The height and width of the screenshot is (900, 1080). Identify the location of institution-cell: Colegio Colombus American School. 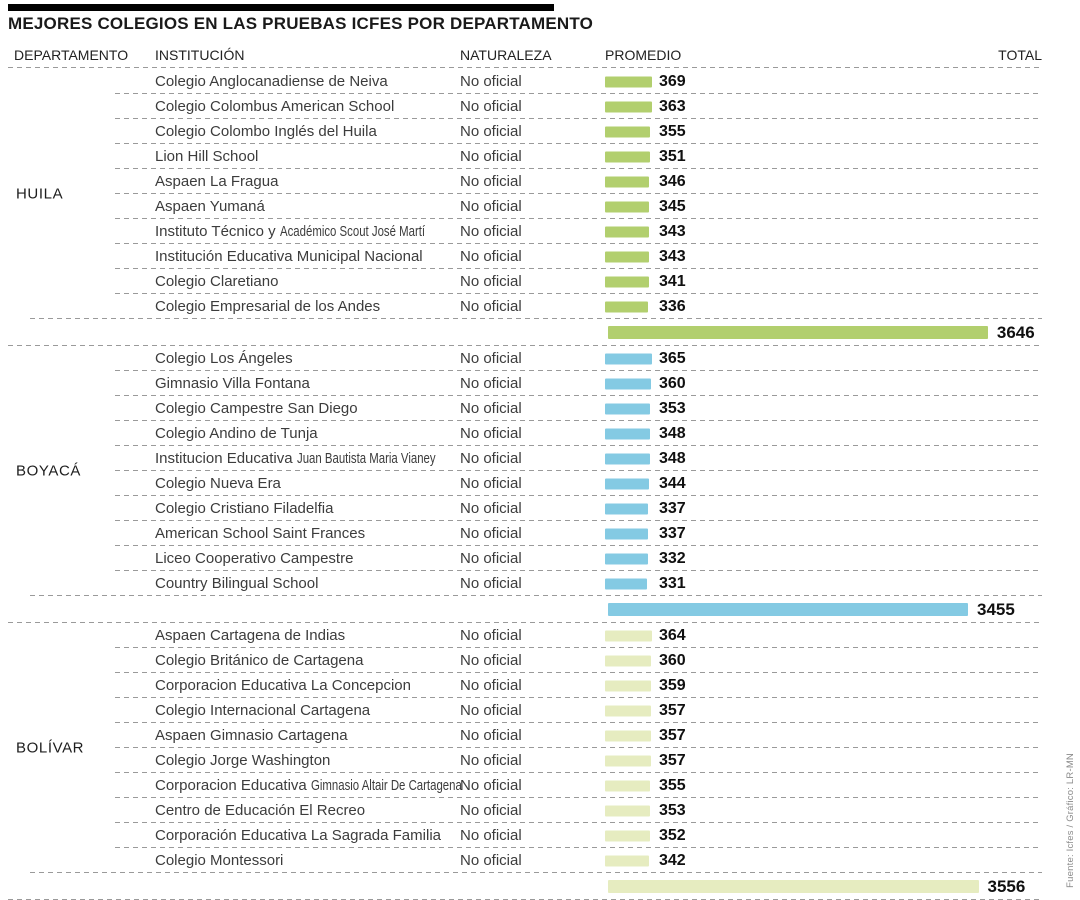
(307, 106).